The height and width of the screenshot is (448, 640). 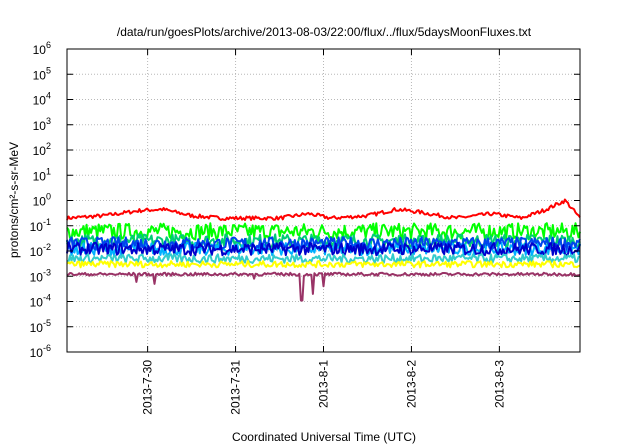 What do you see at coordinates (47, 323) in the screenshot?
I see `y-tick-exponent: -5` at bounding box center [47, 323].